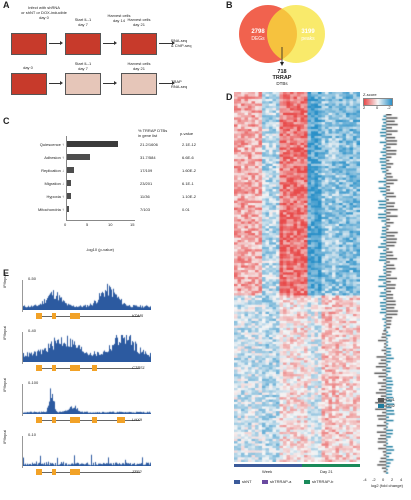 The height and width of the screenshot is (500, 411). Describe the element at coordinates (146, 170) in the screenshot. I see `panel-c-pct-value: 17/109` at that location.